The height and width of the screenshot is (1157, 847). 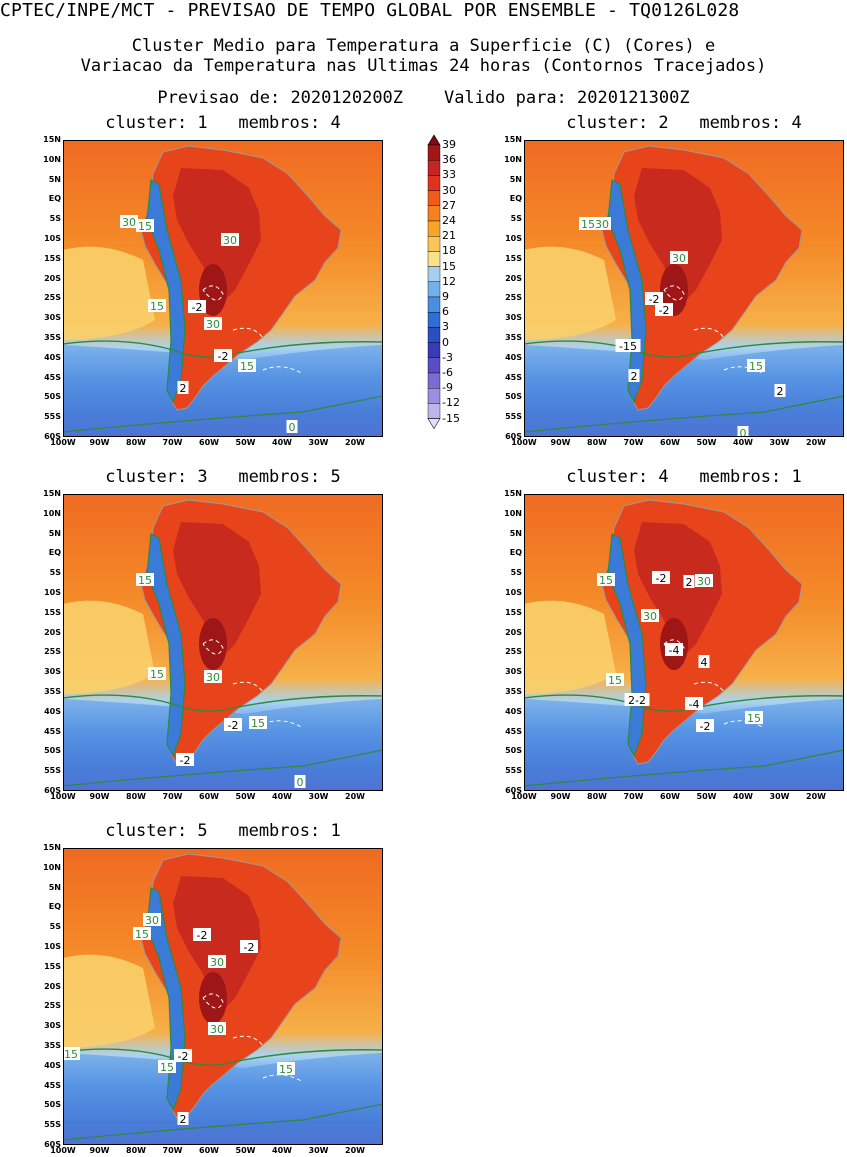 I want to click on contour-label: 4, so click(x=704, y=662).